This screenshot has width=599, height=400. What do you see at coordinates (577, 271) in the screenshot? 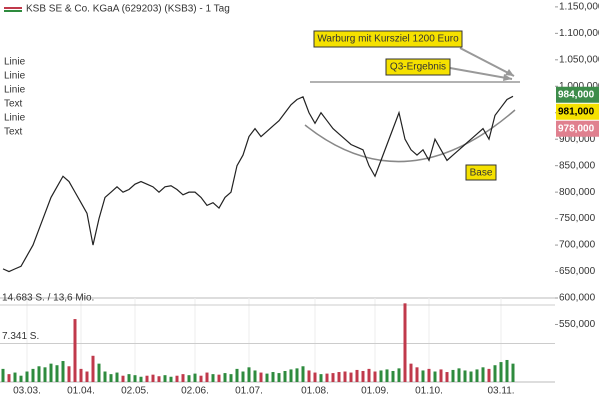
I see `y-tick-label: 650,000` at bounding box center [577, 271].